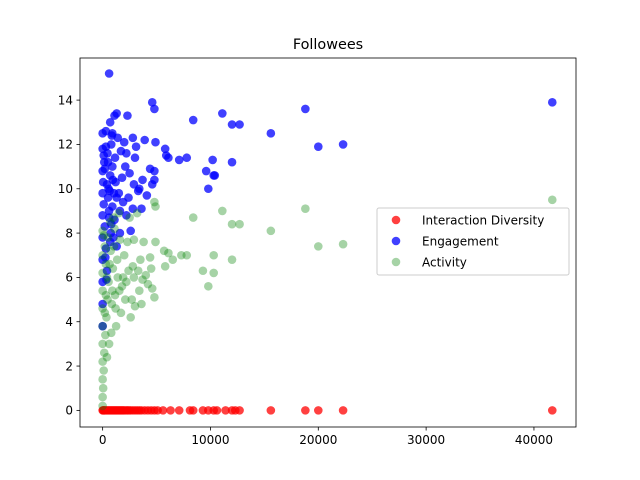 The width and height of the screenshot is (640, 480). I want to click on y-tick-label: 14, so click(65, 100).